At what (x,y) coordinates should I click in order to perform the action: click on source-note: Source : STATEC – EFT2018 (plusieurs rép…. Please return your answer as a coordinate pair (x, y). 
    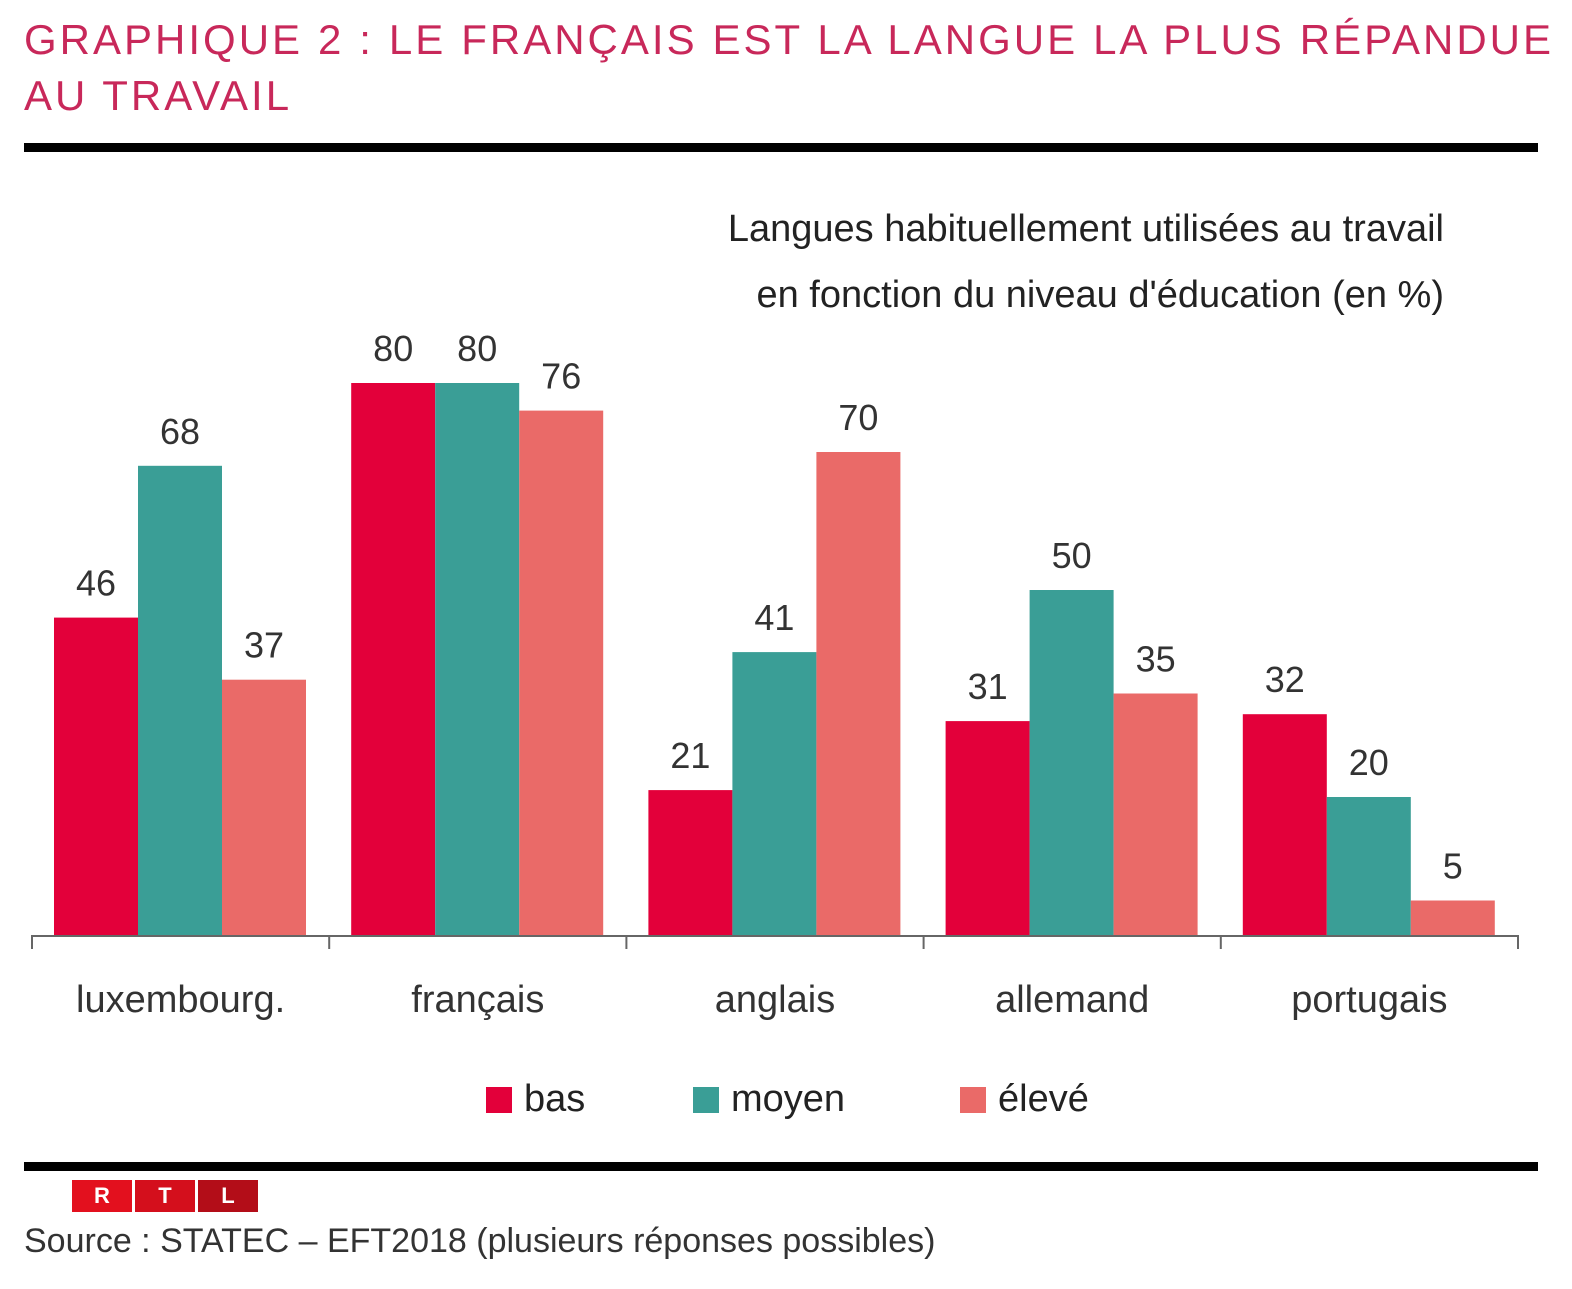
    Looking at the image, I should click on (480, 1241).